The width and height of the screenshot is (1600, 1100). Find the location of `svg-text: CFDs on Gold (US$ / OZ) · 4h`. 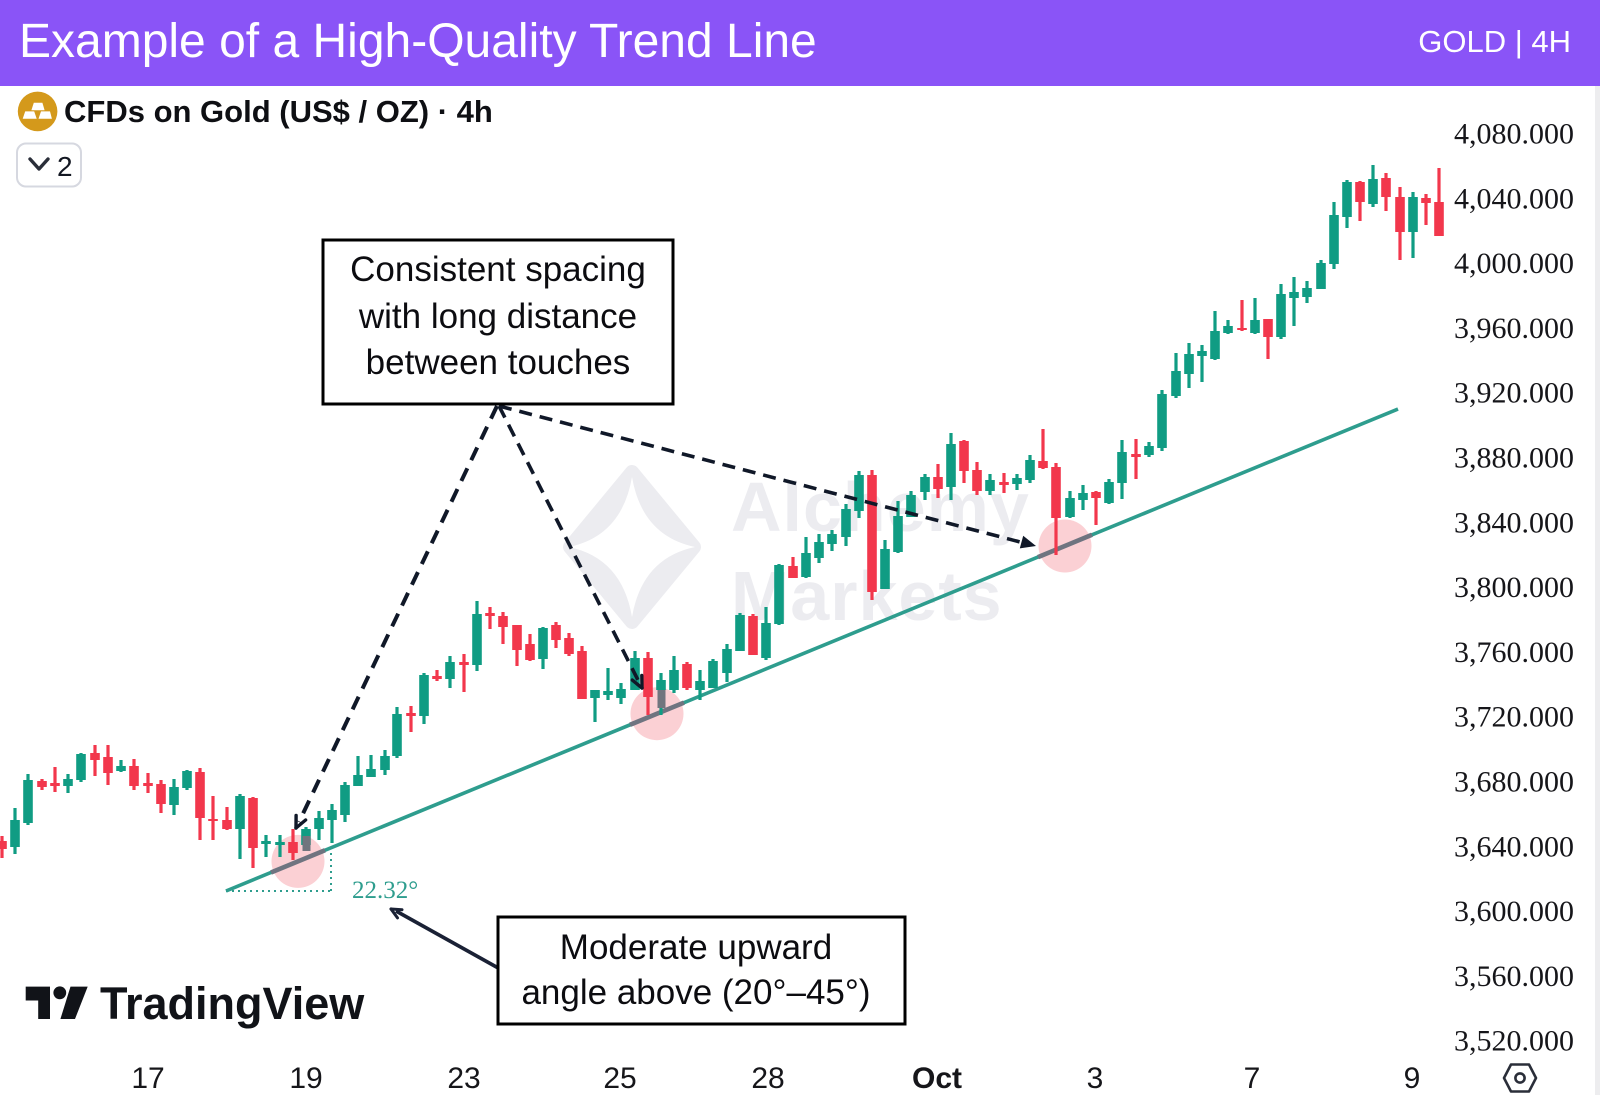

svg-text: CFDs on Gold (US$ / OZ) · 4h is located at coordinates (278, 111).